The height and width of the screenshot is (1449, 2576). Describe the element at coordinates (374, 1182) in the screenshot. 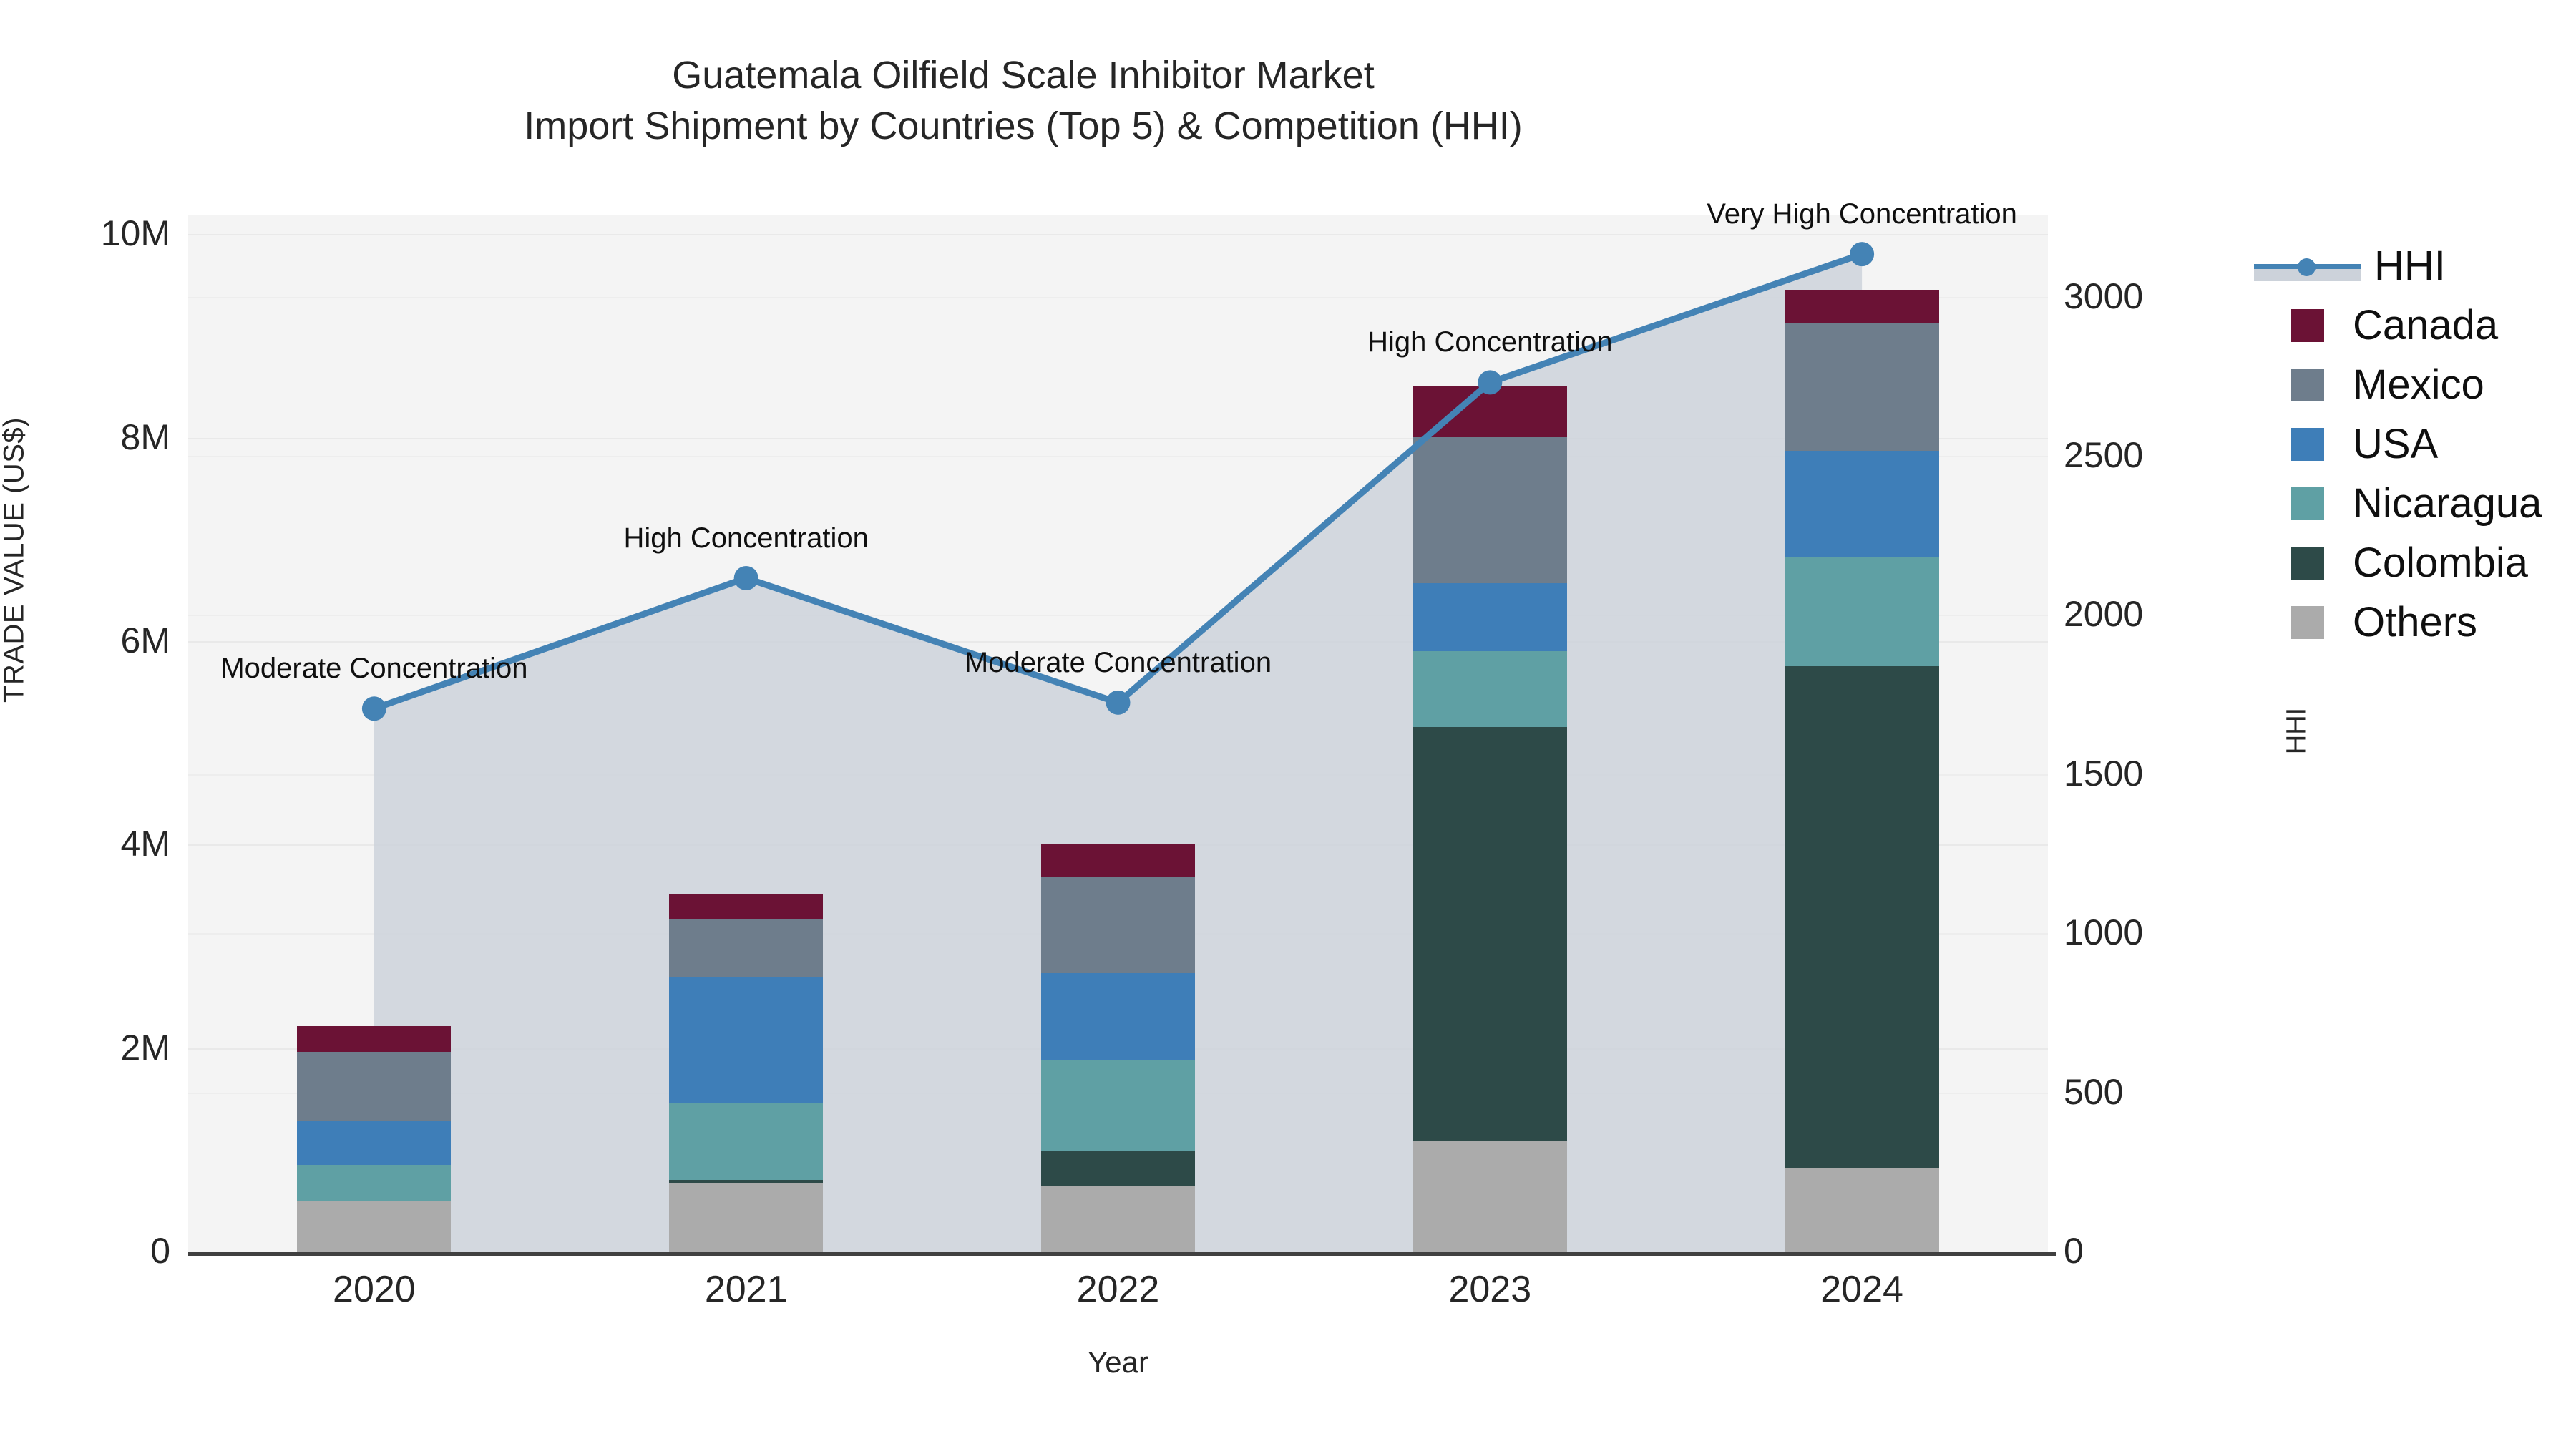

I see `bar-segment-nicaragua-2020` at that location.